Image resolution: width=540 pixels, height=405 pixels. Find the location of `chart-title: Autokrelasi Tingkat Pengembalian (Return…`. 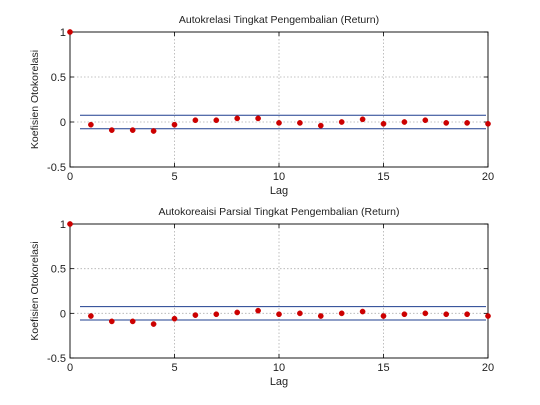

chart-title: Autokrelasi Tingkat Pengembalian (Return… is located at coordinates (279, 20).